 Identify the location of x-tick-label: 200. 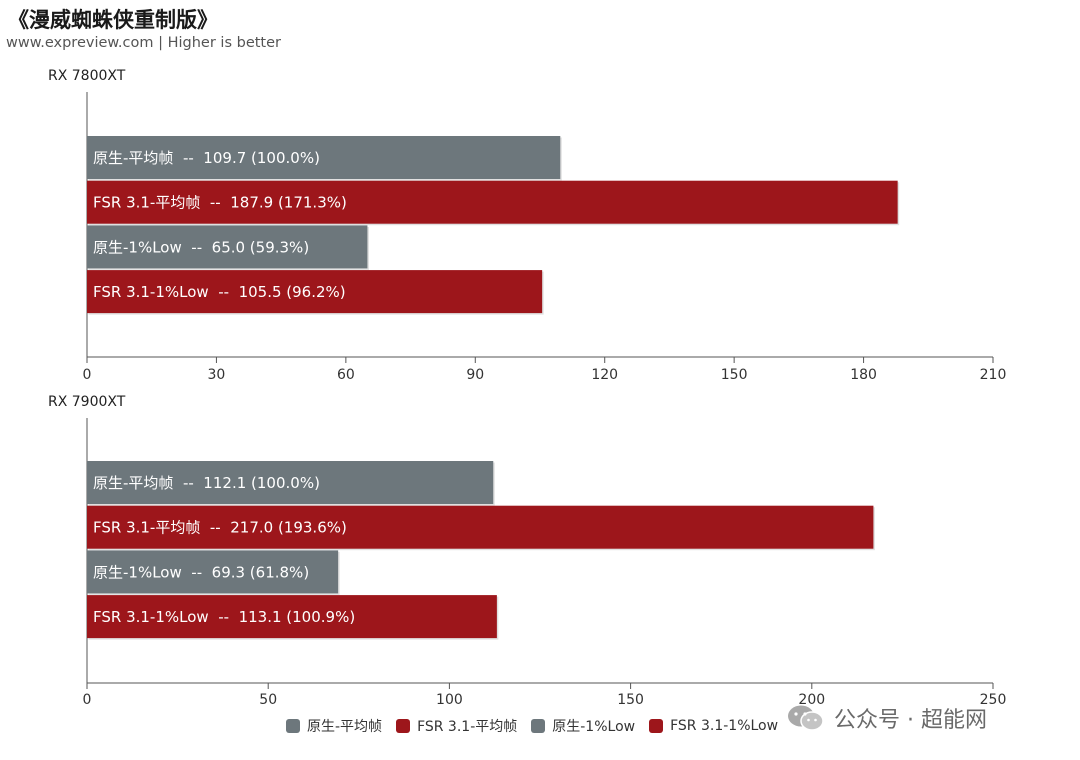
(811, 700).